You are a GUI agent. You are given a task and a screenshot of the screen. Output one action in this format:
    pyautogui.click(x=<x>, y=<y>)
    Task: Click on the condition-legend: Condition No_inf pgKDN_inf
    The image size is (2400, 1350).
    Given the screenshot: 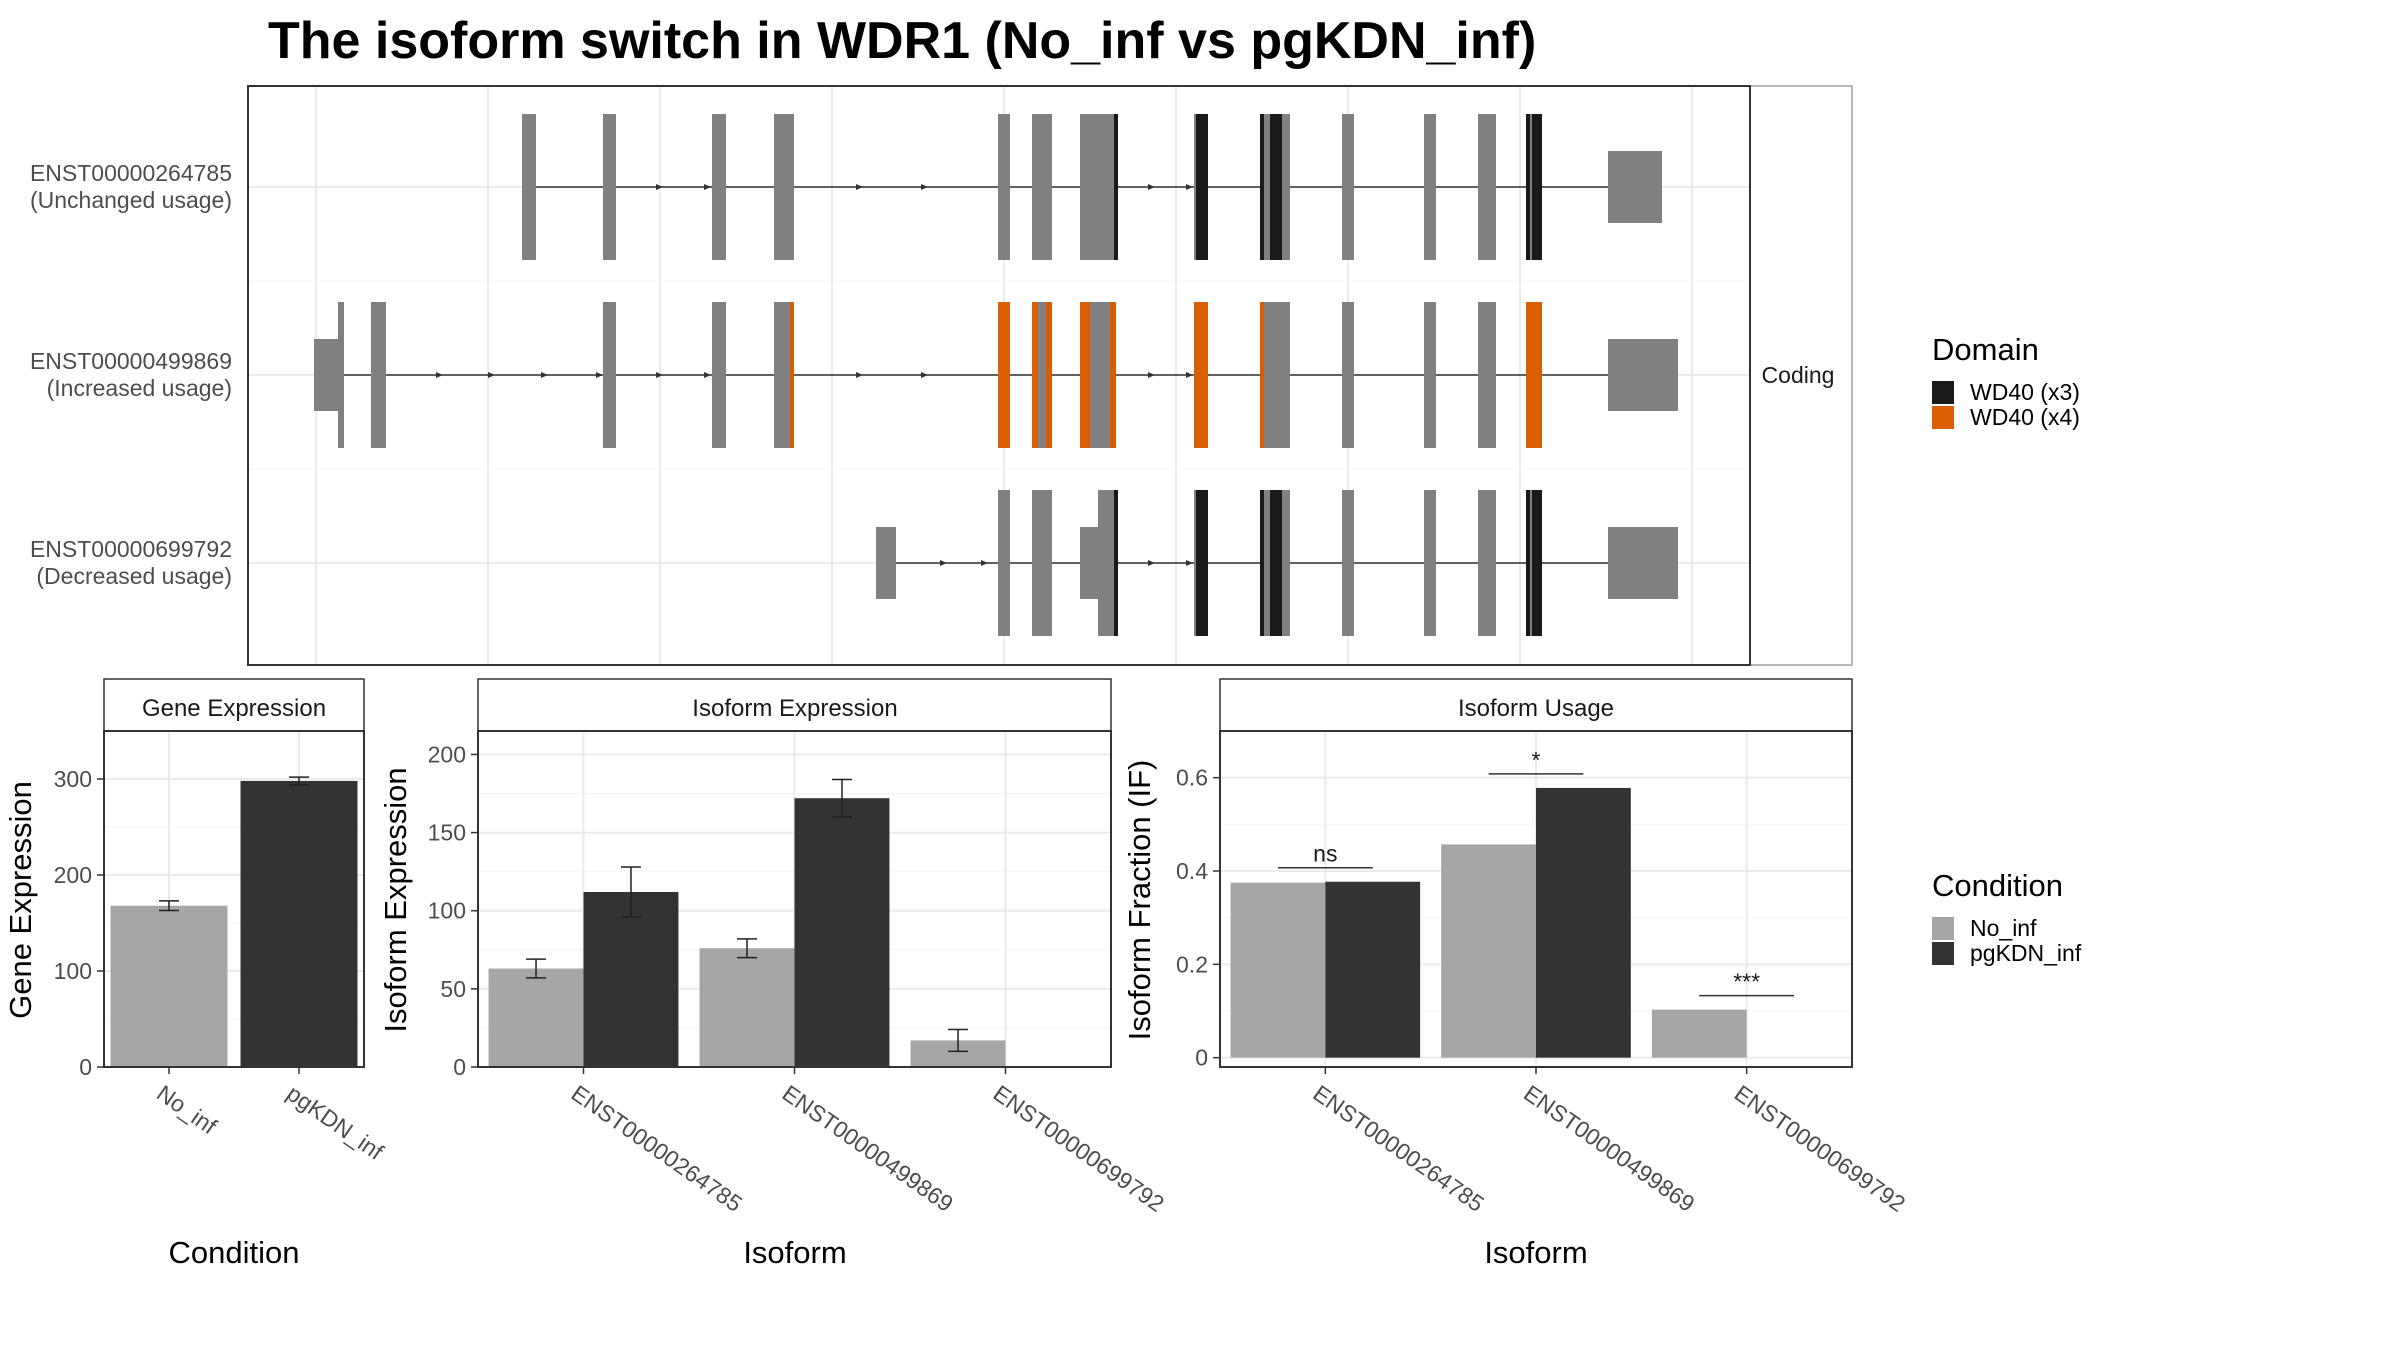 What is the action you would take?
    pyautogui.click(x=2007, y=917)
    